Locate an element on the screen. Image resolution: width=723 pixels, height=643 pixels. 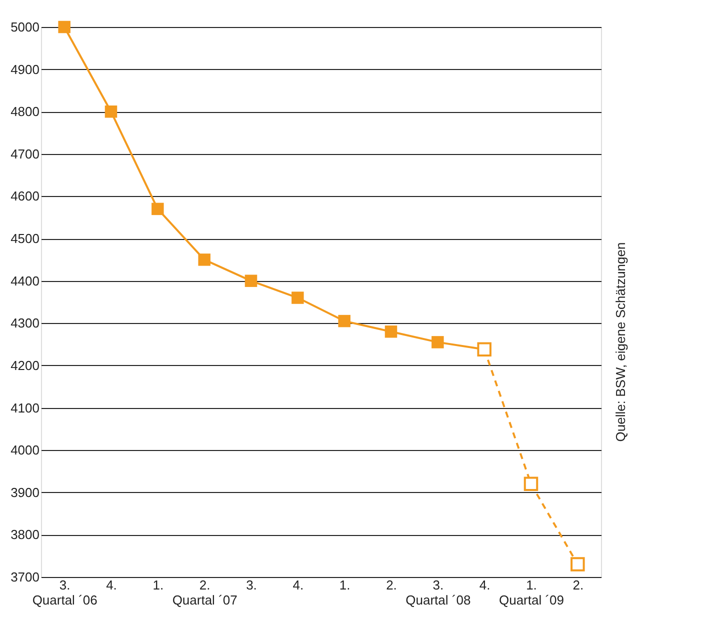
y-tick-label: 4400 is located at coordinates (25, 280).